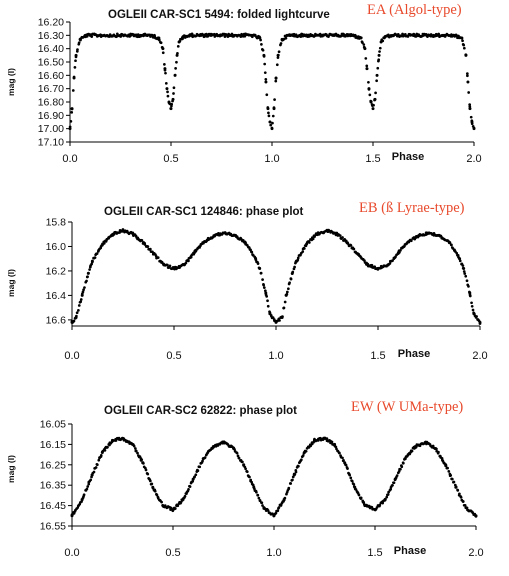  What do you see at coordinates (11, 469) in the screenshot?
I see `y-axis-title: mag (I)` at bounding box center [11, 469].